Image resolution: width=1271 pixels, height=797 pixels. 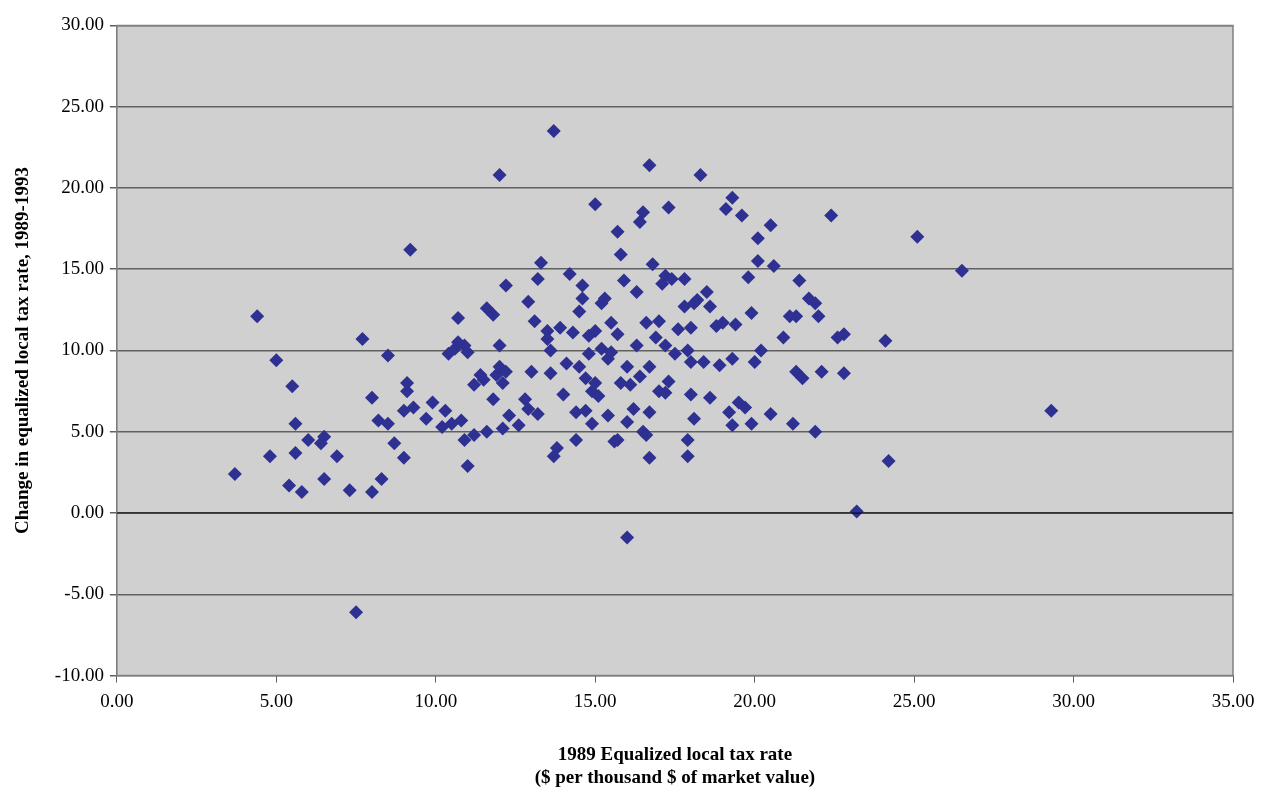 I want to click on y-tick-label: 20.00, so click(x=82, y=186).